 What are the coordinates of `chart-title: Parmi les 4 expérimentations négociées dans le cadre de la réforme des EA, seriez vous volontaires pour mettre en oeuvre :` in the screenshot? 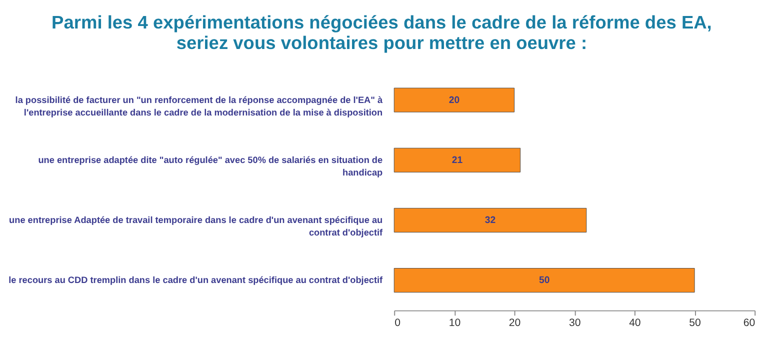 It's located at (382, 32).